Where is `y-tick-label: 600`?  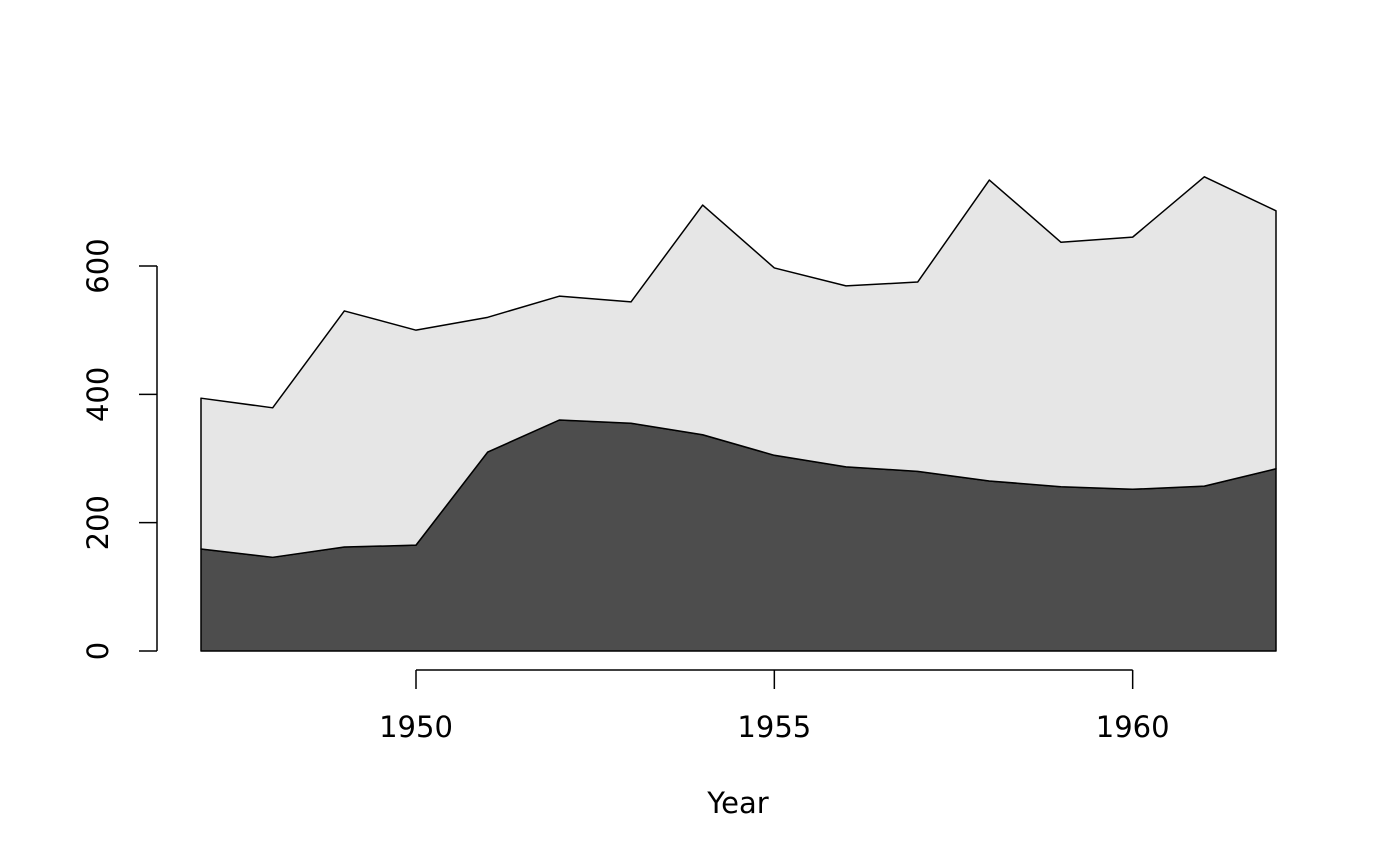
y-tick-label: 600 is located at coordinates (98, 265).